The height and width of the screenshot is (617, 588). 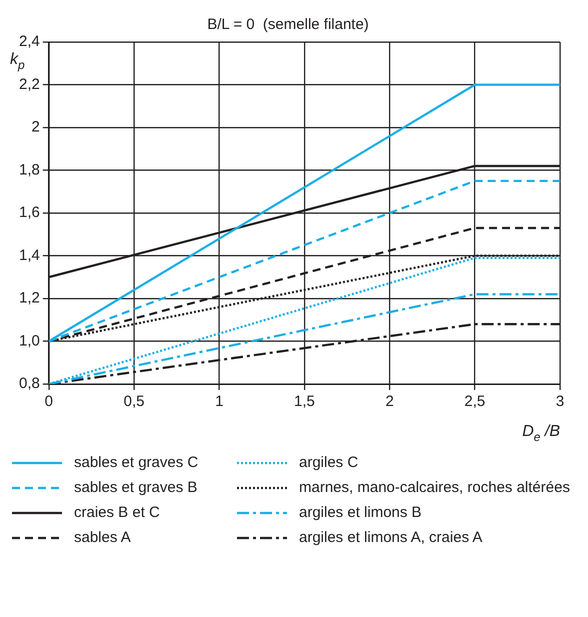 What do you see at coordinates (102, 537) in the screenshot?
I see `legend-label: sables A` at bounding box center [102, 537].